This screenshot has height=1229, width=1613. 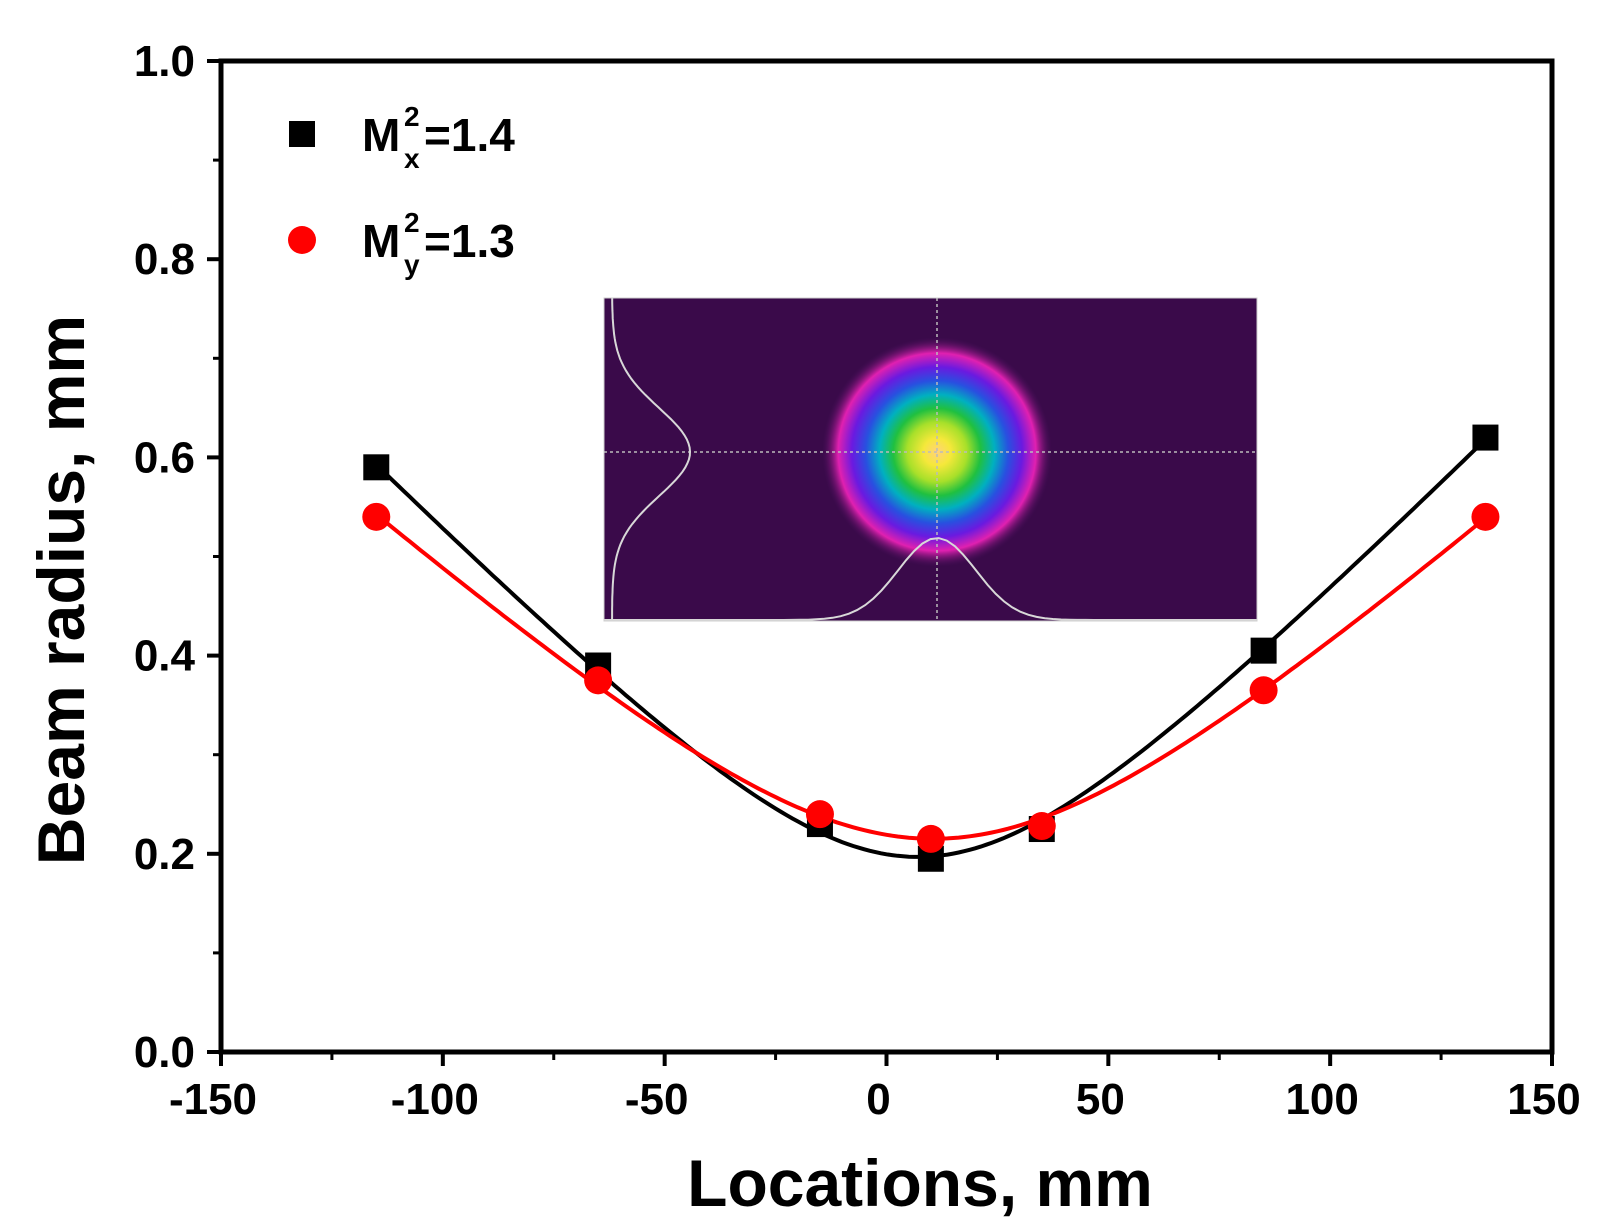 What do you see at coordinates (401, 190) in the screenshot?
I see `legend: M 2x =1.4M 2y =1.3` at bounding box center [401, 190].